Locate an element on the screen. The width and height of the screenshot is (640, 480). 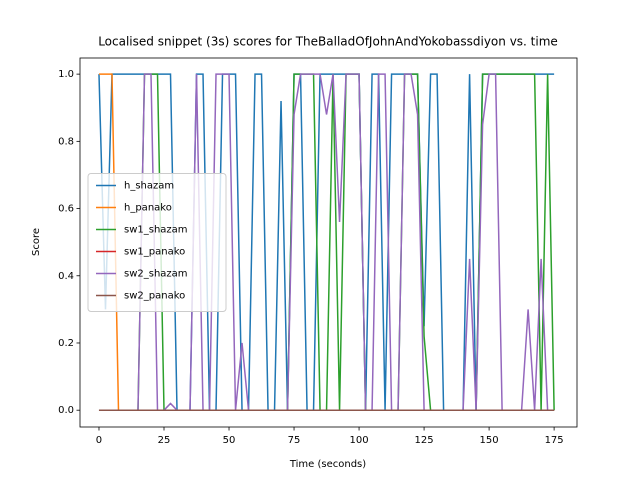
x-axis-label: Time (seconds) is located at coordinates (327, 464).